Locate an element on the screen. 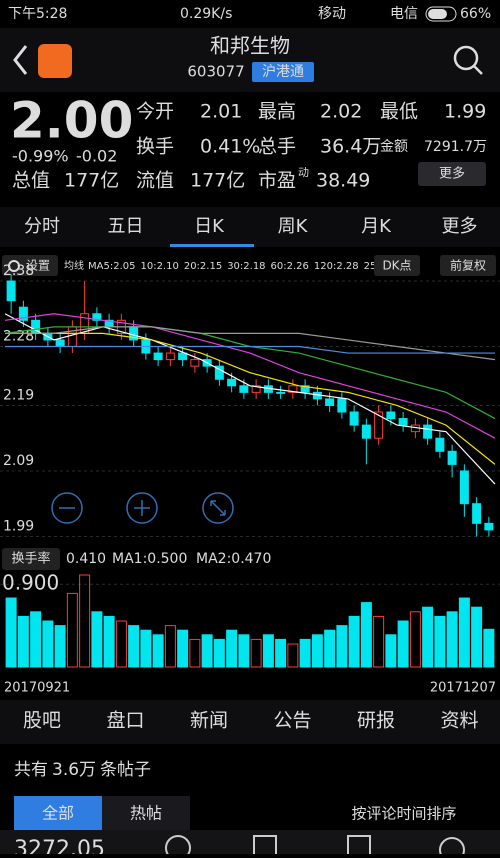  ma-value: 10:2.10 is located at coordinates (159, 266).